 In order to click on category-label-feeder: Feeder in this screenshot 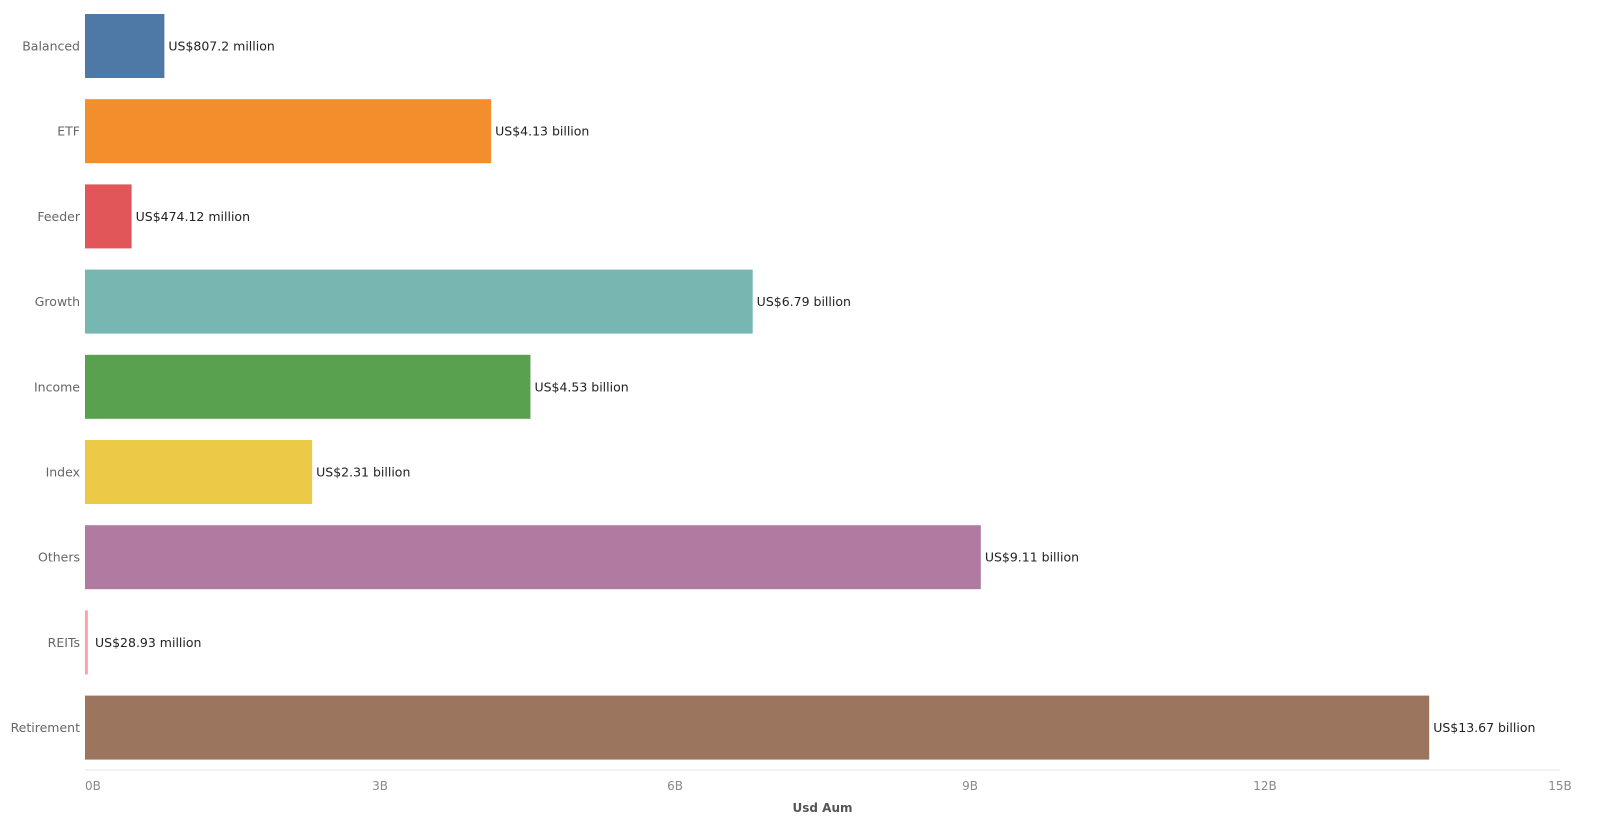, I will do `click(59, 216)`.